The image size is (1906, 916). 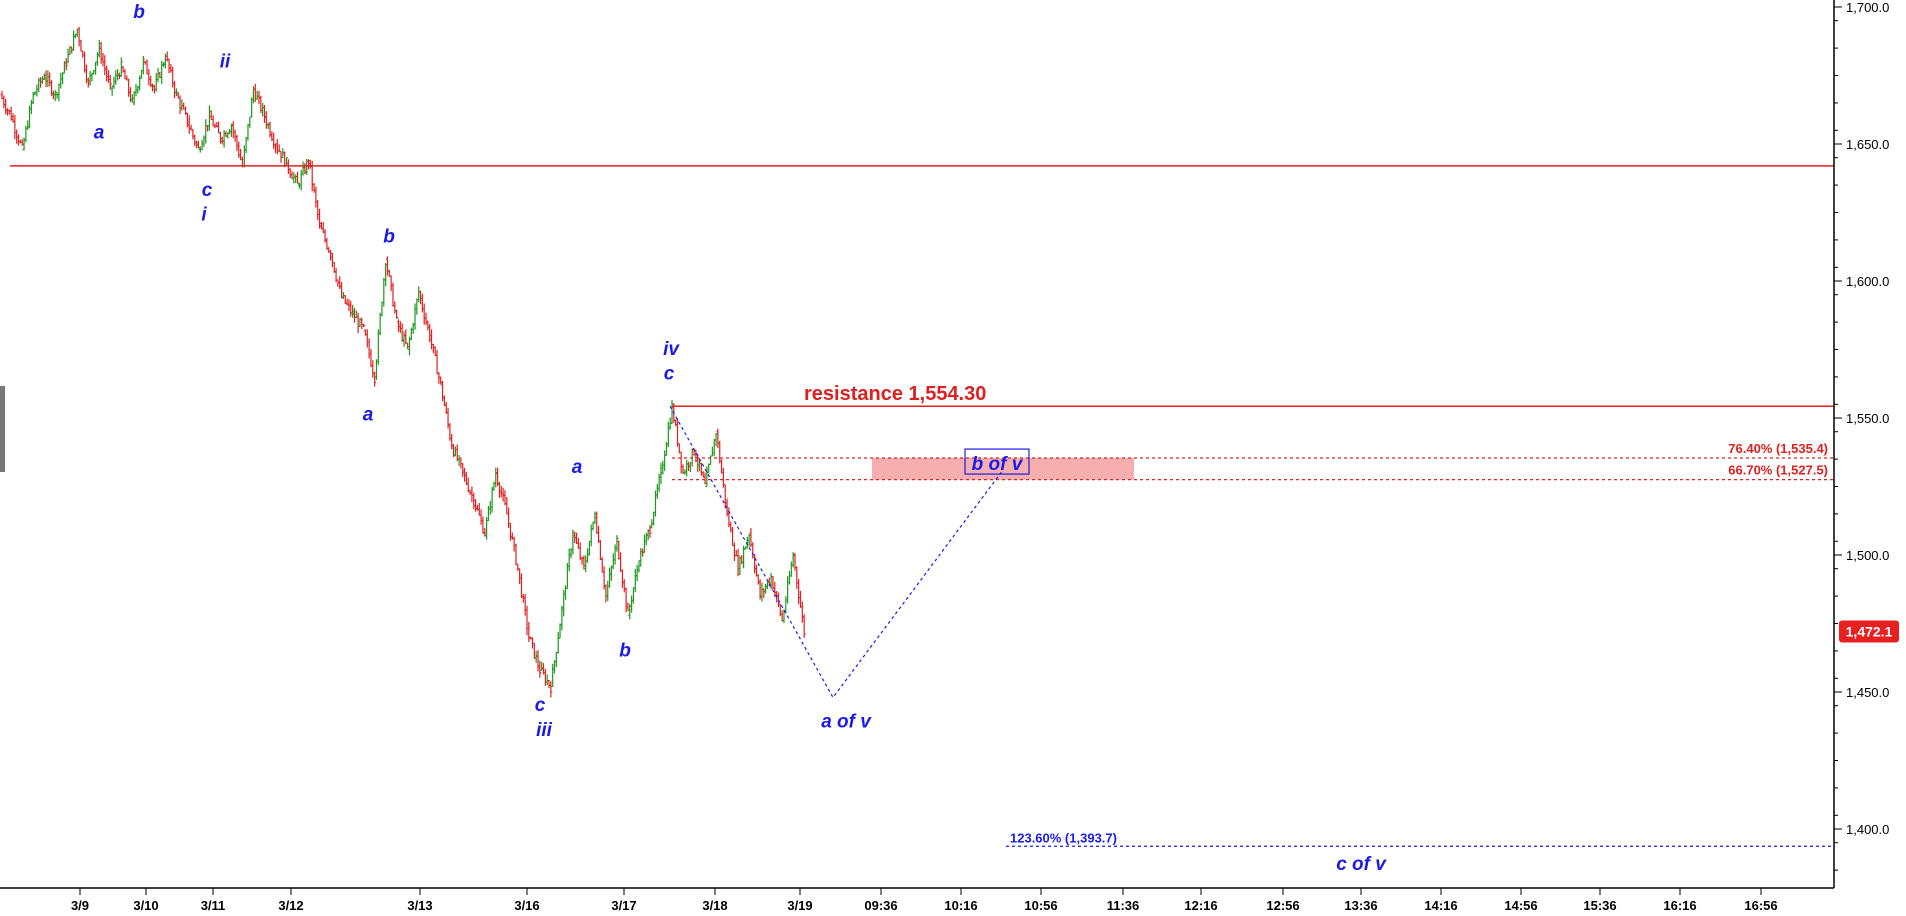 What do you see at coordinates (225, 61) in the screenshot?
I see `wave-label: ii` at bounding box center [225, 61].